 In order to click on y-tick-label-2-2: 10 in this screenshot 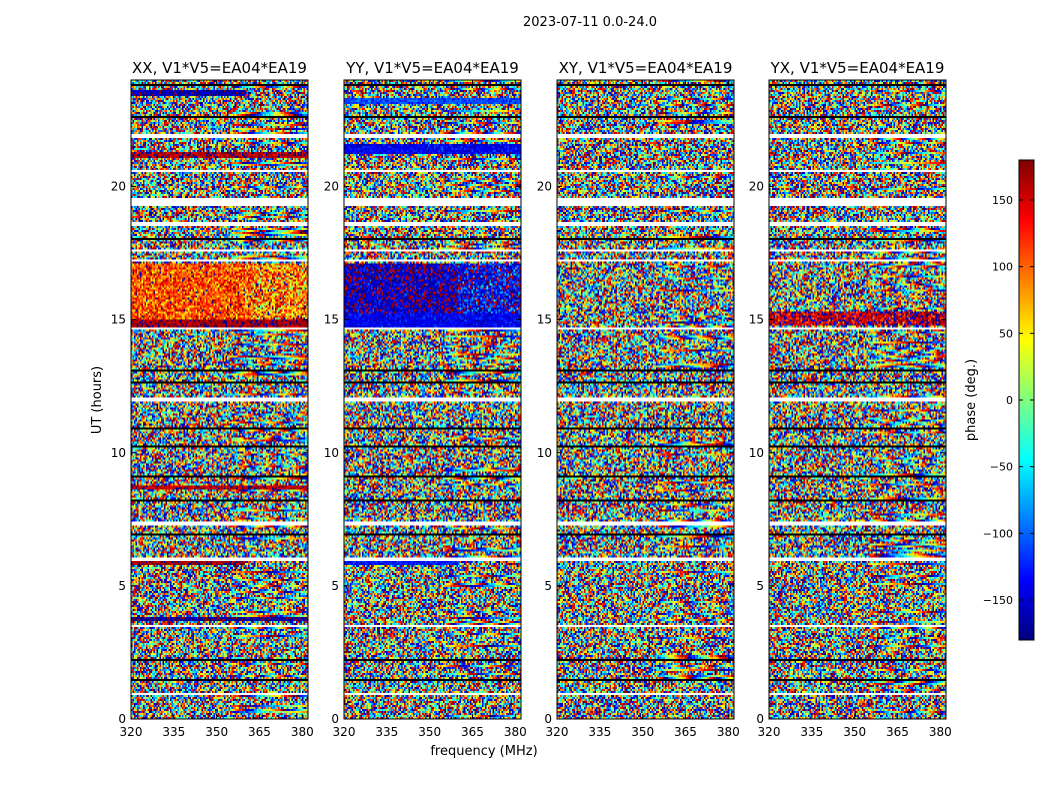, I will do `click(544, 453)`.